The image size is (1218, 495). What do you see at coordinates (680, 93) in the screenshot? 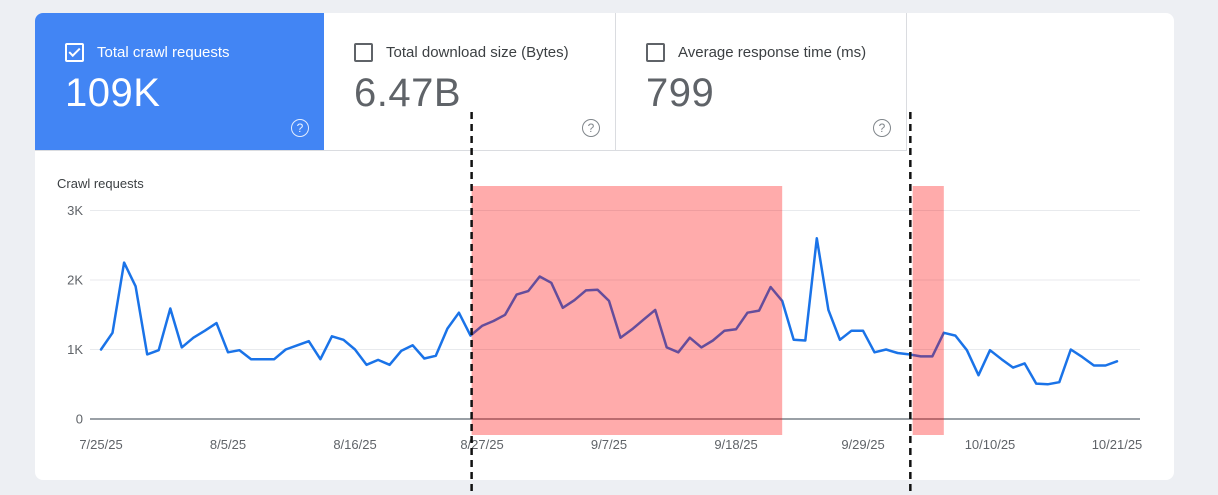
I see `metric-card-value: 799` at bounding box center [680, 93].